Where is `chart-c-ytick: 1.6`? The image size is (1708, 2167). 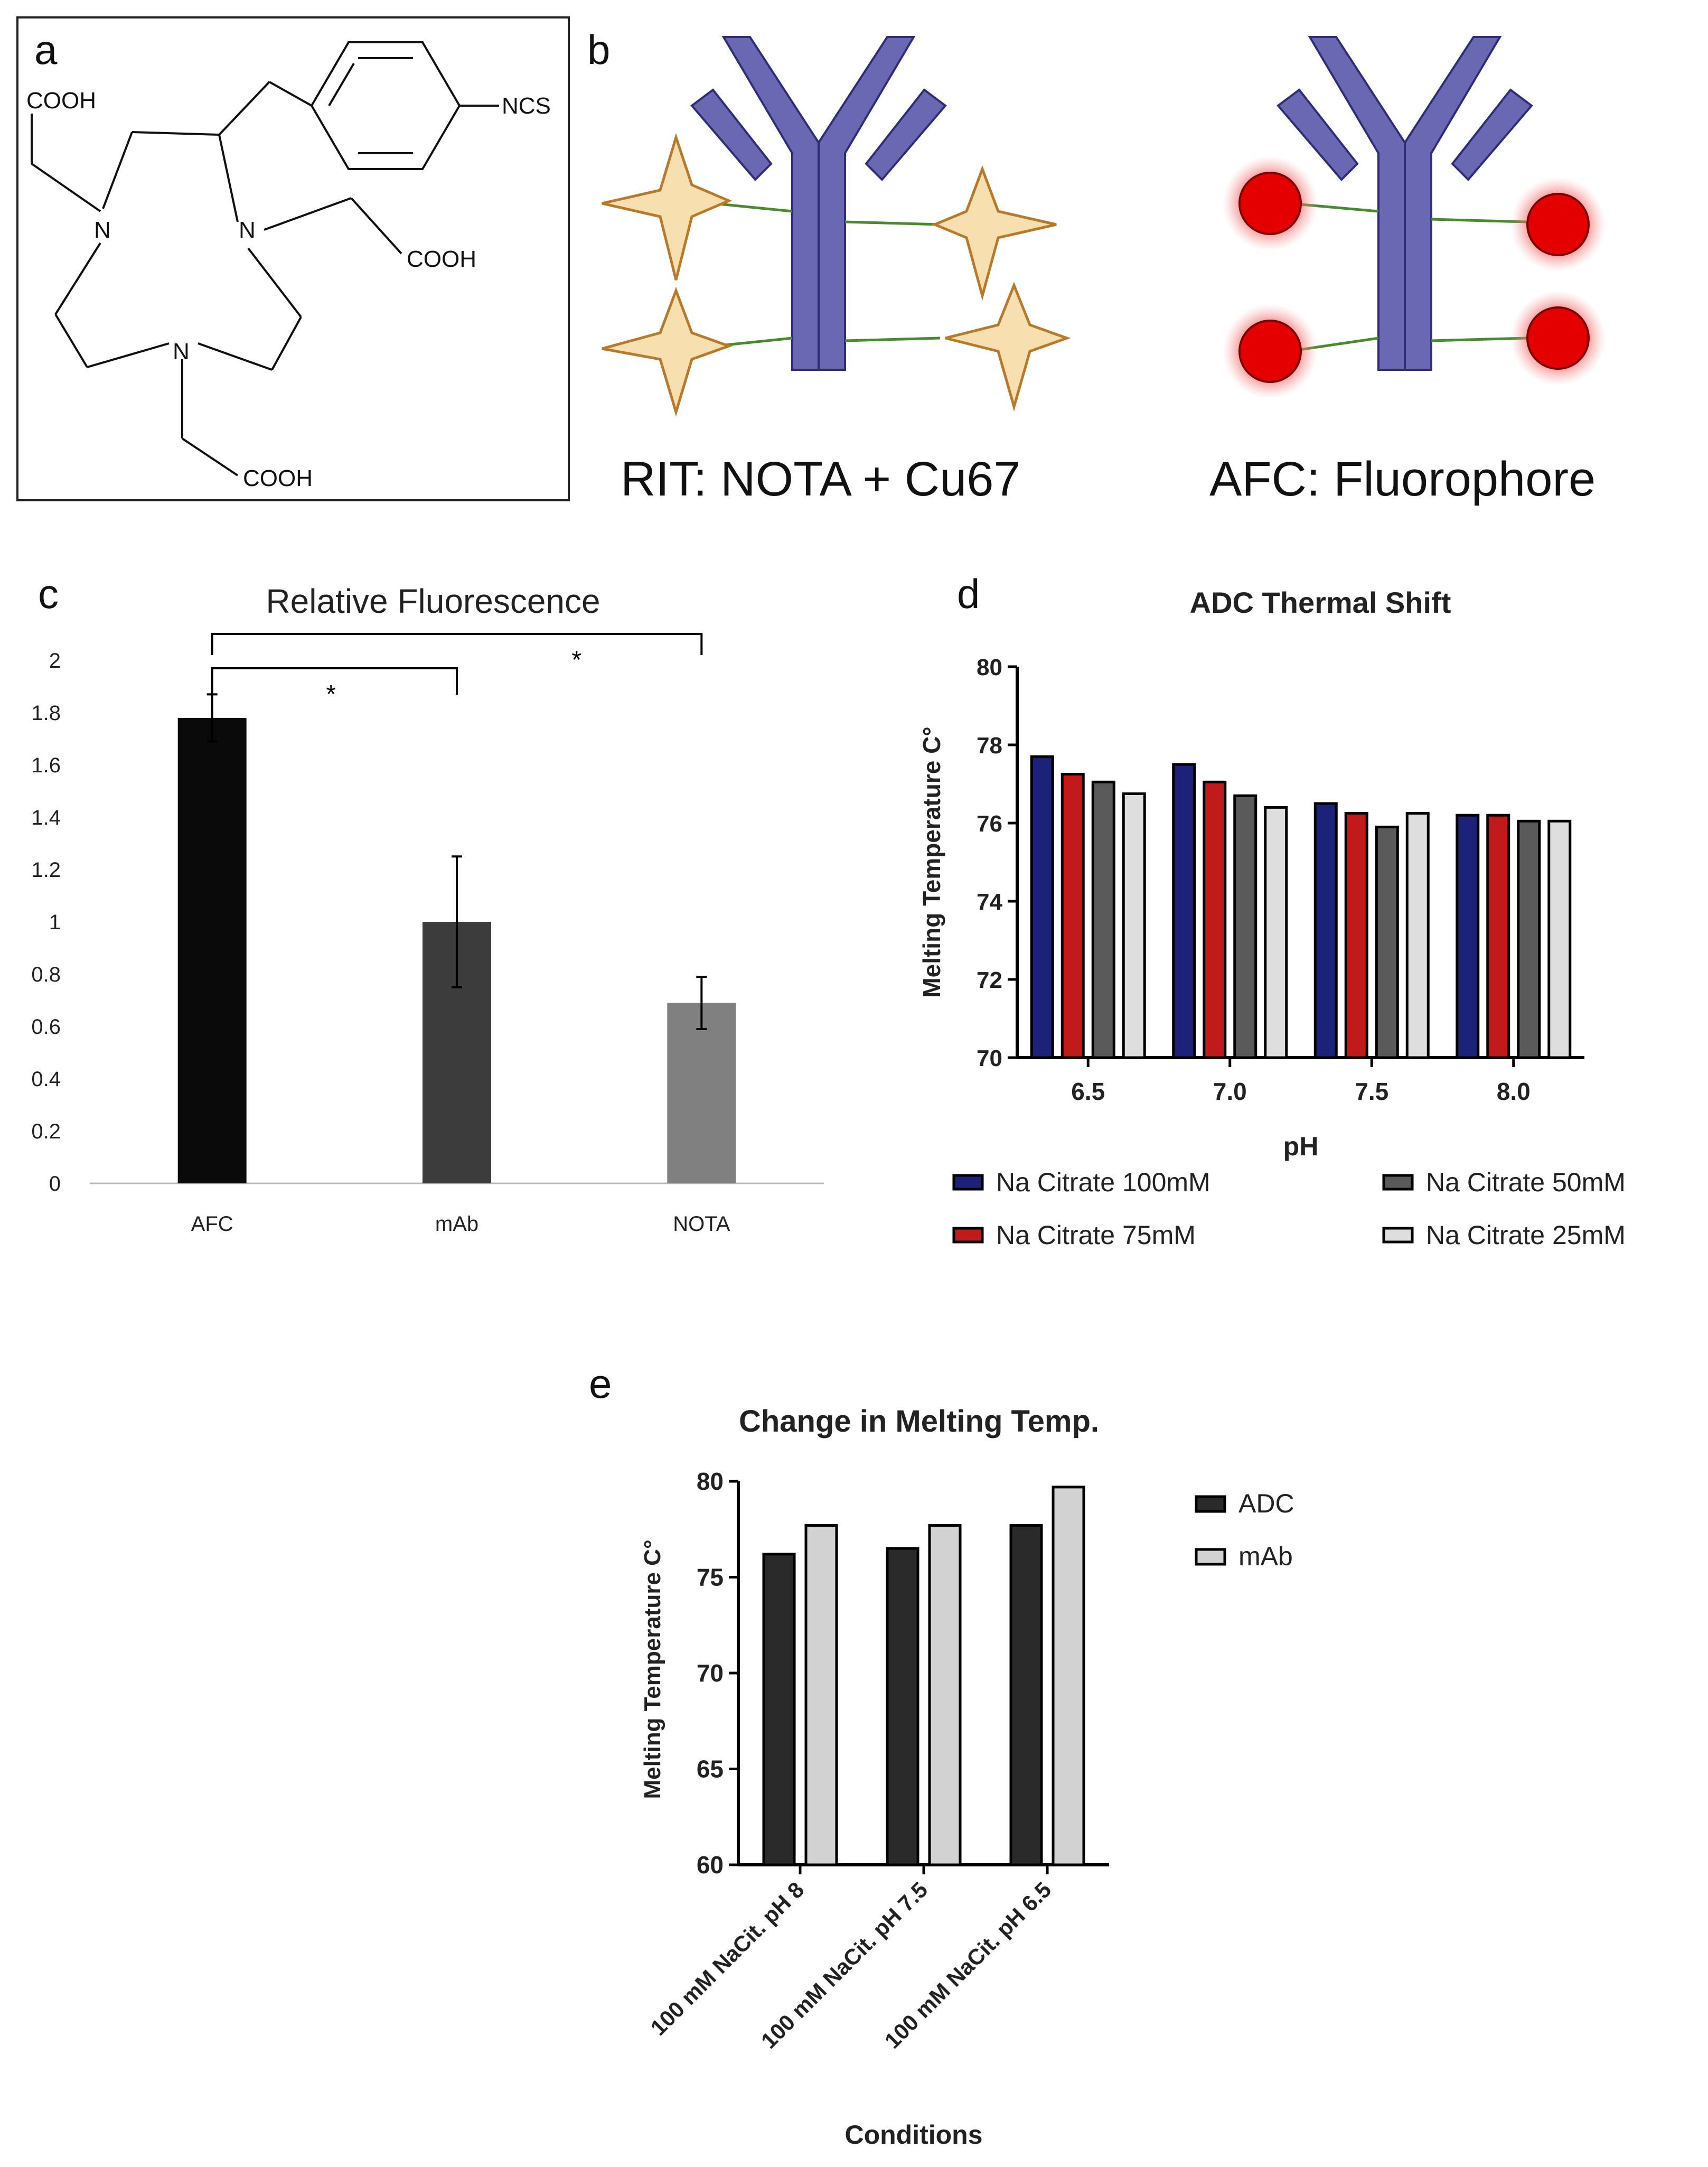 chart-c-ytick: 1.6 is located at coordinates (46, 766).